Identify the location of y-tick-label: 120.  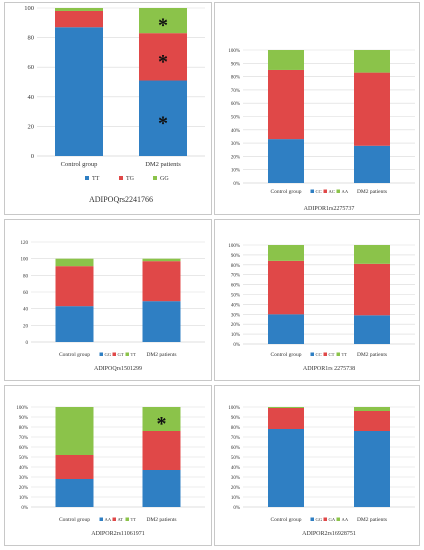
(25, 243).